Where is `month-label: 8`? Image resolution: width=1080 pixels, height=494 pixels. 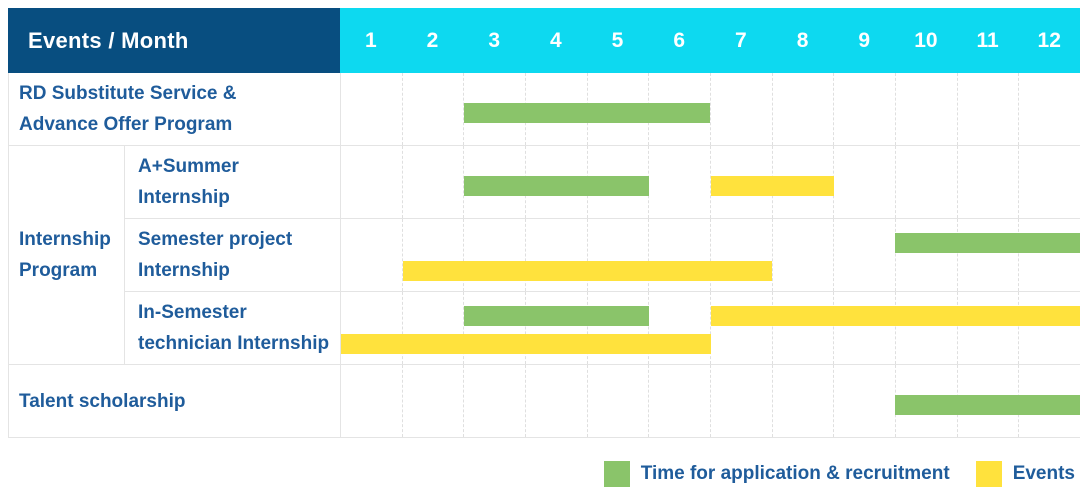
month-label: 8 is located at coordinates (802, 40).